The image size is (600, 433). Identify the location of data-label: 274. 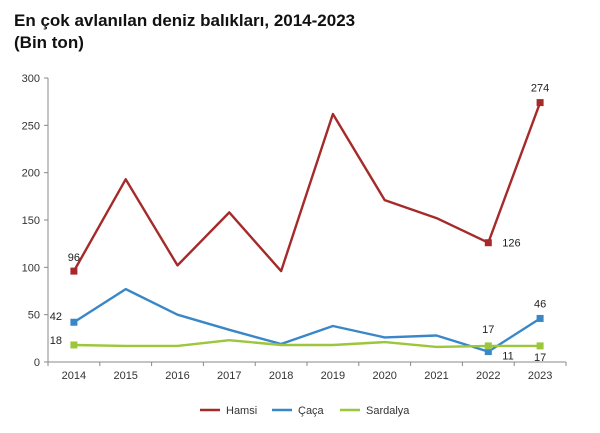
(540, 89).